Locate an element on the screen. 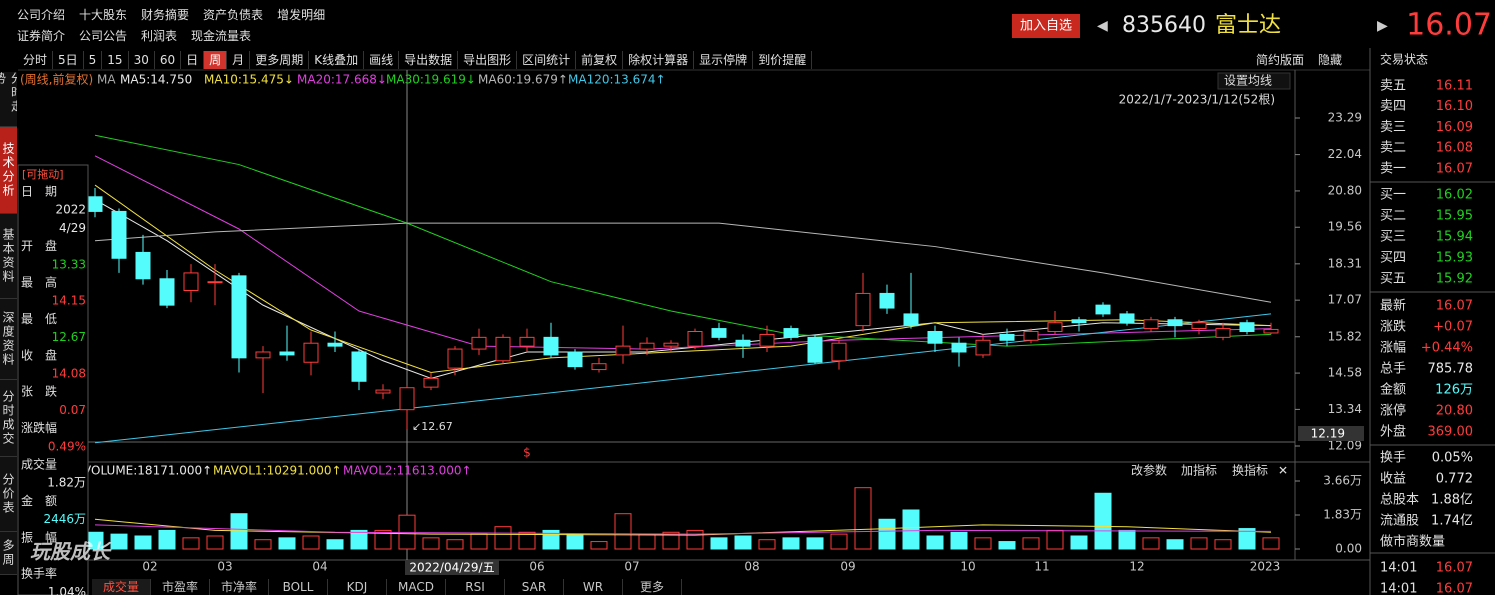 This screenshot has width=1495, height=595. pane-button: 改参数 is located at coordinates (1149, 470).